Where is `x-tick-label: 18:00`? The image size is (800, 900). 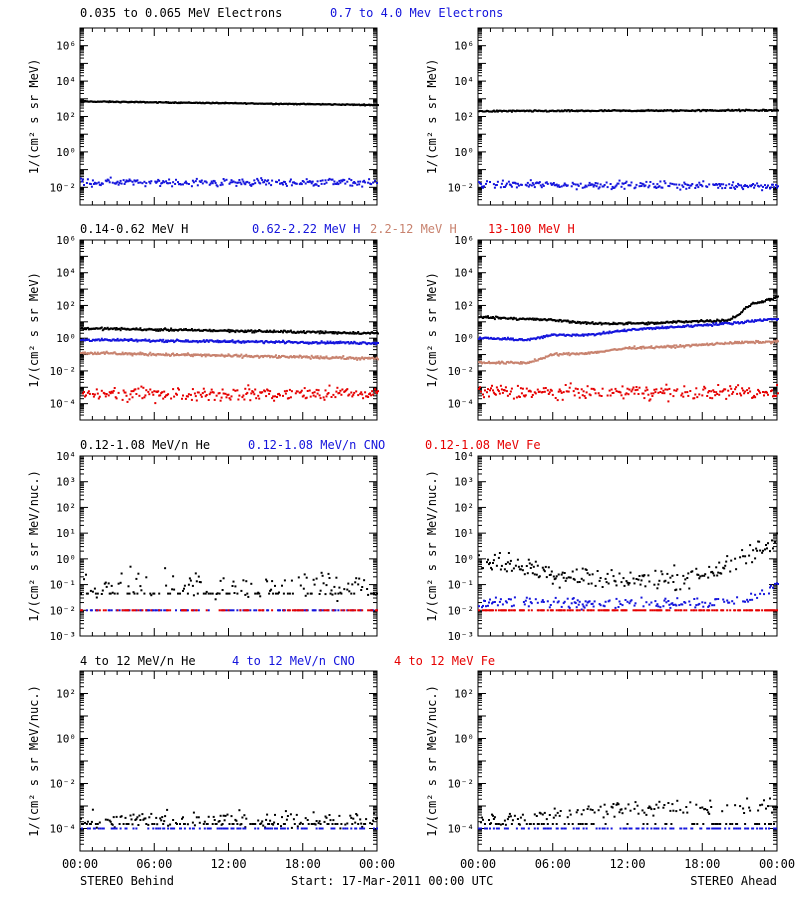 x-tick-label: 18:00 is located at coordinates (702, 864).